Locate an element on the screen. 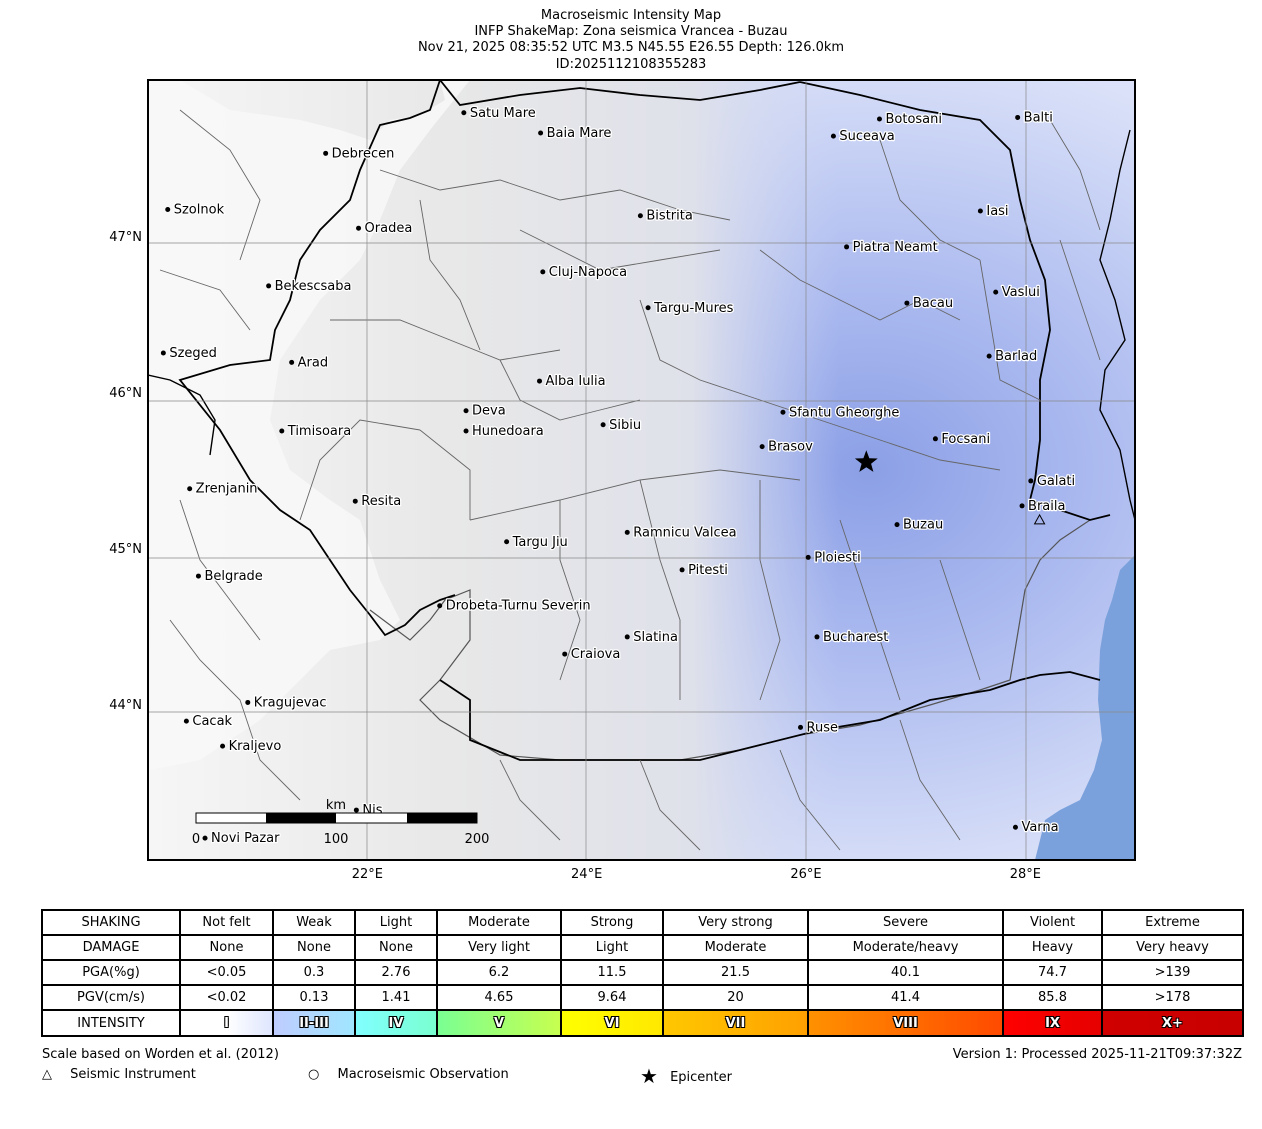 The height and width of the screenshot is (1129, 1262). legend-epicenter: ★ Epicenter is located at coordinates (686, 1076).